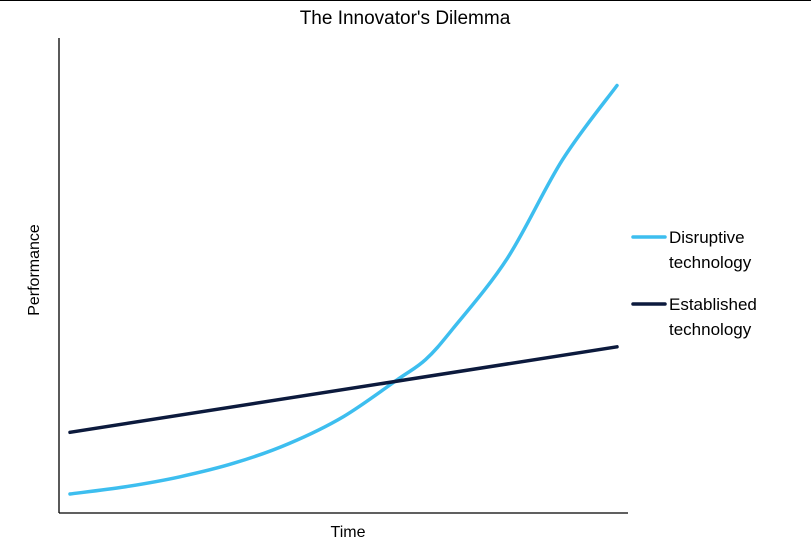 The width and height of the screenshot is (811, 540). What do you see at coordinates (405, 0) in the screenshot?
I see `top-border` at bounding box center [405, 0].